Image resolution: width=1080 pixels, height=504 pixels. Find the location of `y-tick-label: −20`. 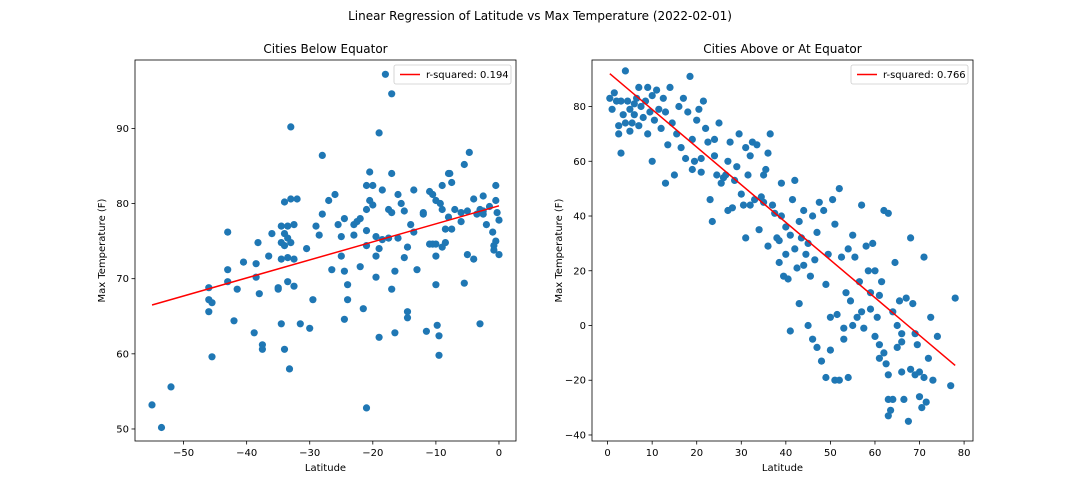

y-tick-label: −20 is located at coordinates (575, 381).